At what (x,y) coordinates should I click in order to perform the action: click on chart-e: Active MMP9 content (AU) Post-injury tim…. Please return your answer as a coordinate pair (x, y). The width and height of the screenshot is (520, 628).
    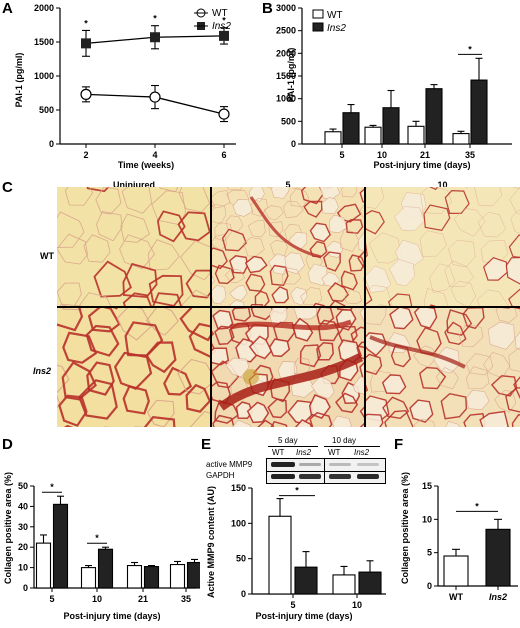
    Looking at the image, I should click on (296, 552).